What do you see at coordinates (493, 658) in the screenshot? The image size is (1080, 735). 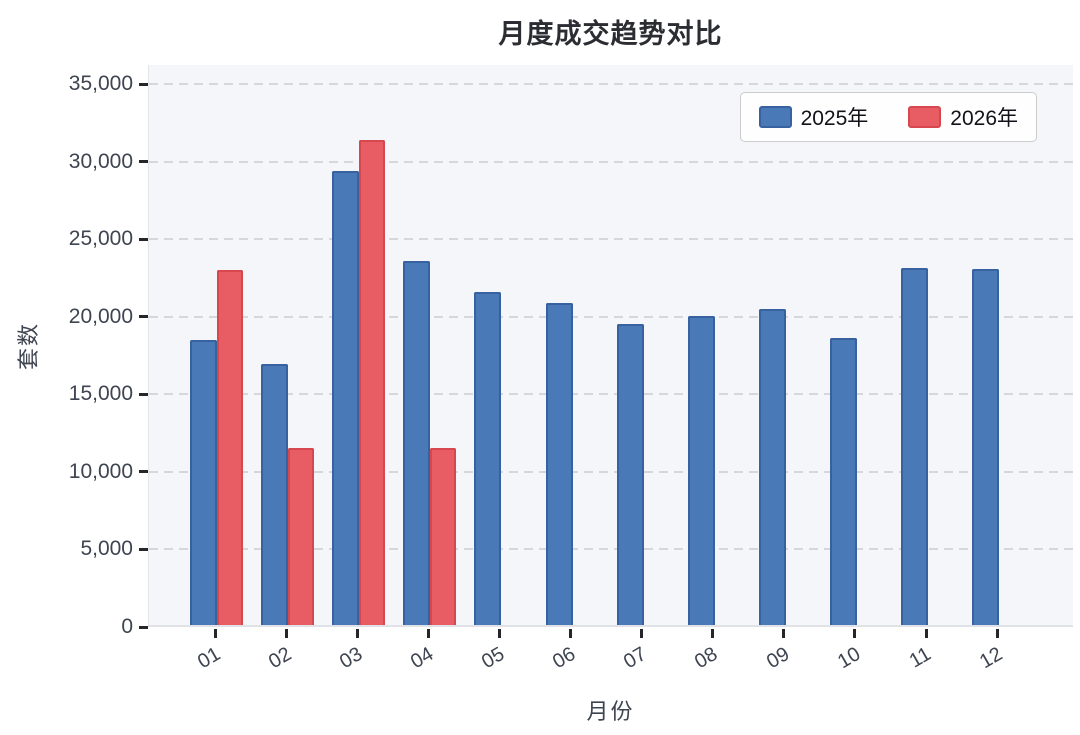 I see `x-tick-label: 05` at bounding box center [493, 658].